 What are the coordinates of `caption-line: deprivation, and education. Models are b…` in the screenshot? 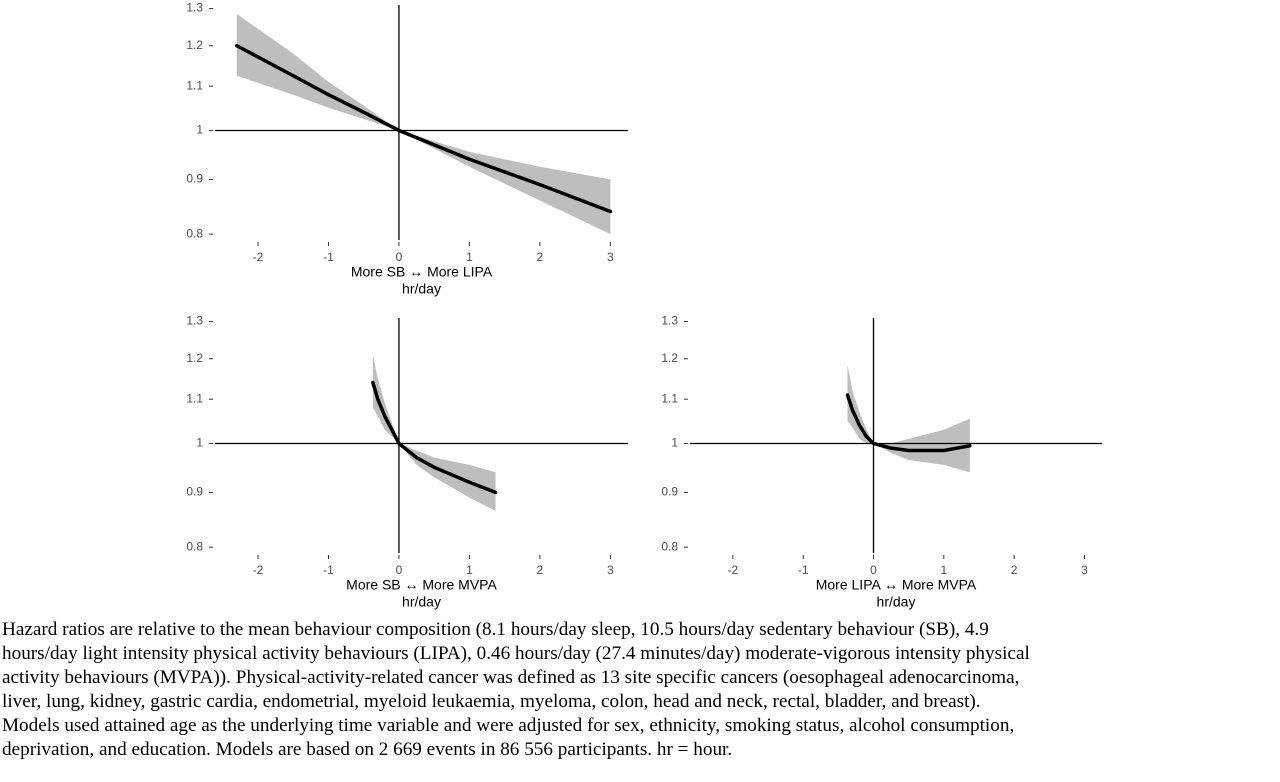 It's located at (367, 749).